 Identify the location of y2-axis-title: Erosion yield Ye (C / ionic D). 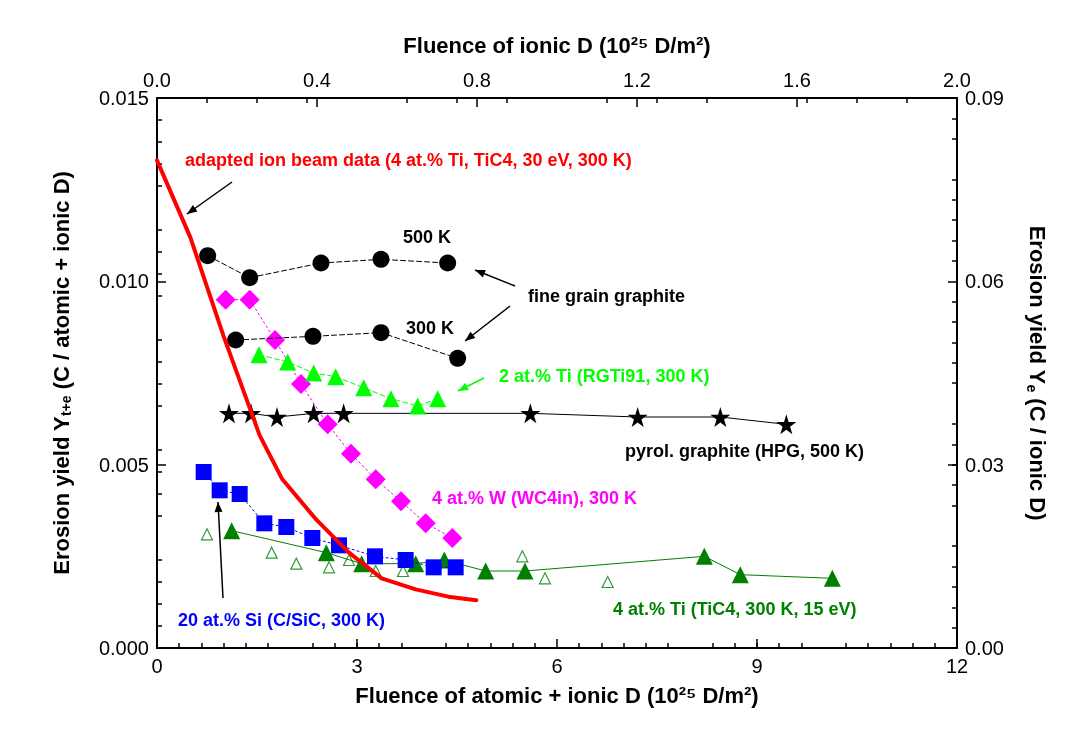
(1037, 373).